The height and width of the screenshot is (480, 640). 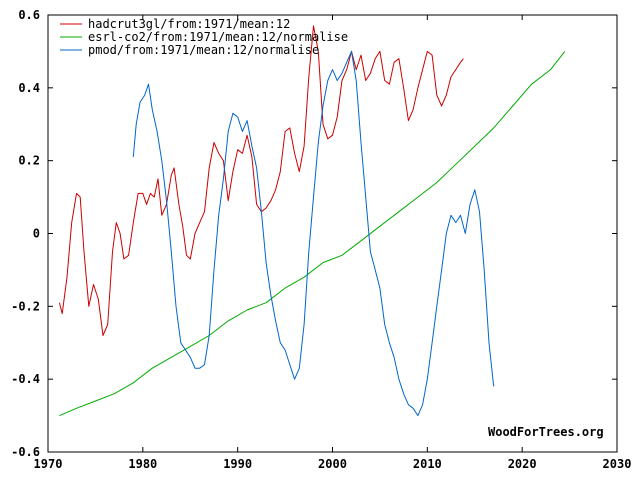 I want to click on x-tick-label-1970: 1970, so click(x=48, y=464).